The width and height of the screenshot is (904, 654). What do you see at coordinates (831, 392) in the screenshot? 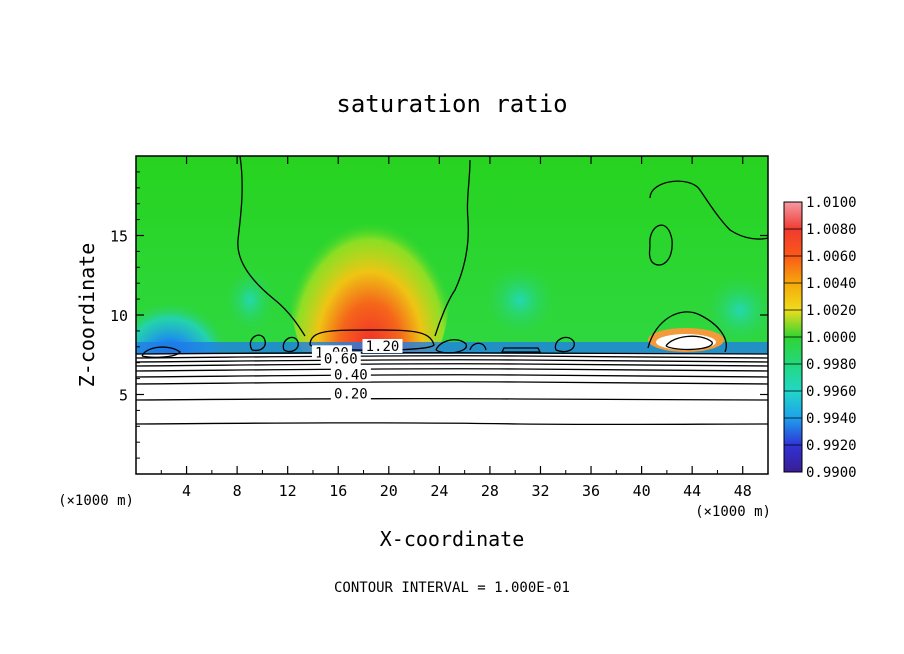
I see `colorbar-label-7: 0.9960` at bounding box center [831, 392].